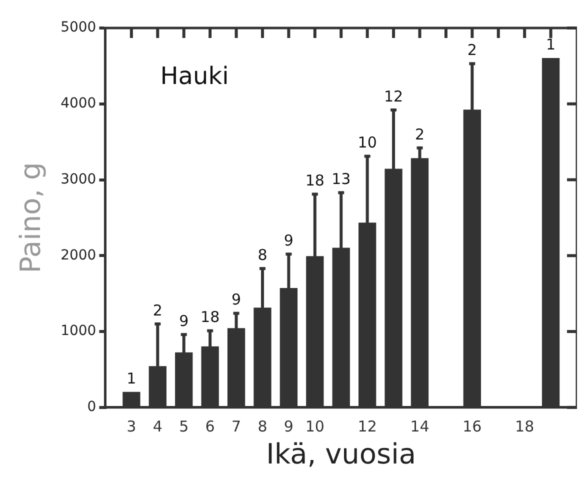 The image size is (585, 481). I want to click on x-tick-label: 16, so click(472, 426).